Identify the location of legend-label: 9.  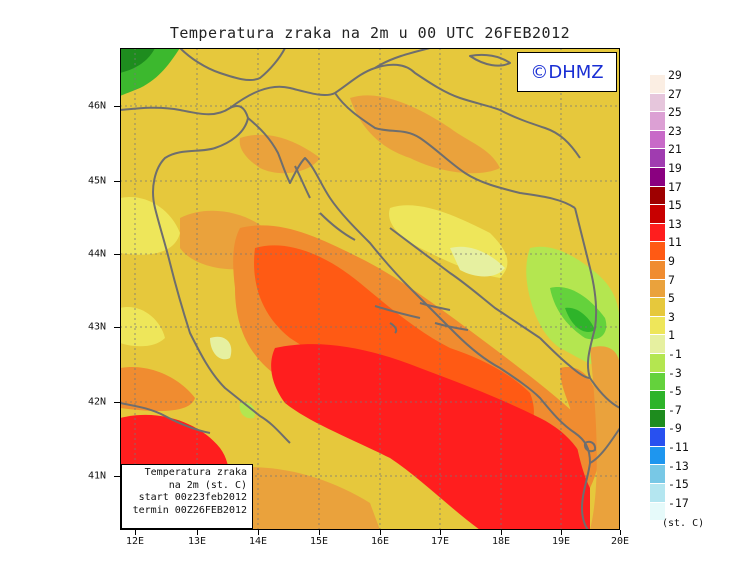
(671, 261).